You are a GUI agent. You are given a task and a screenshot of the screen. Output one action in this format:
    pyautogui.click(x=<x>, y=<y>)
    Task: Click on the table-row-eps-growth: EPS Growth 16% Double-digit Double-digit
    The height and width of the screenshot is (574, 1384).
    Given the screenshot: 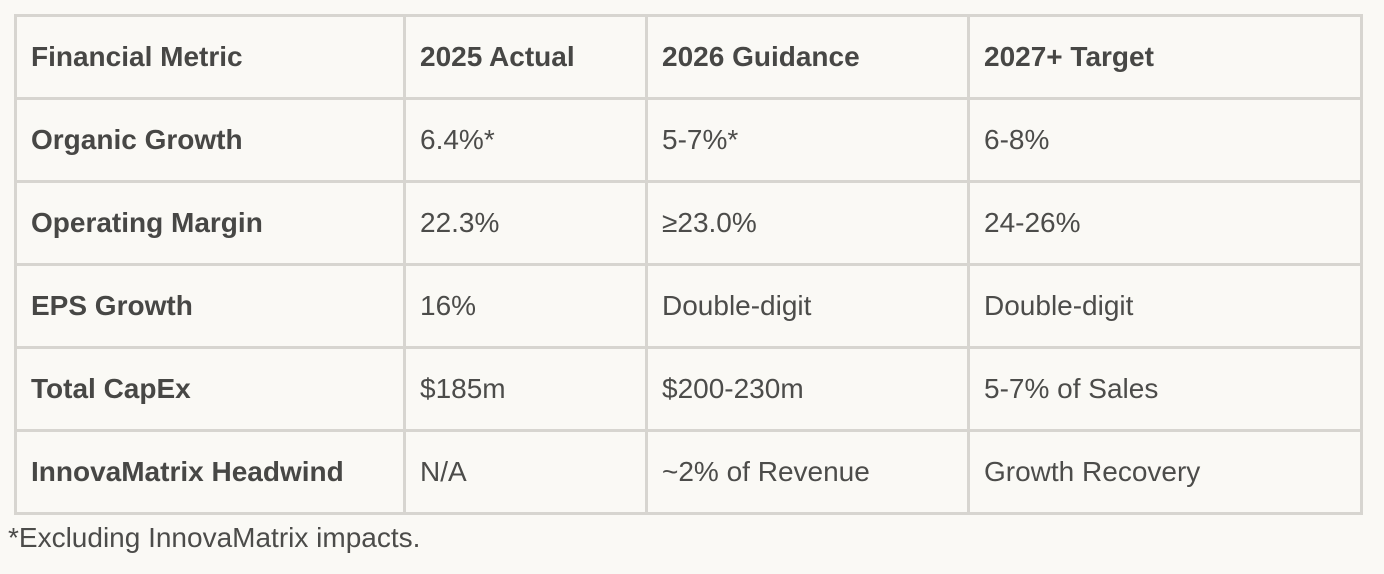 What is the action you would take?
    pyautogui.click(x=688, y=306)
    